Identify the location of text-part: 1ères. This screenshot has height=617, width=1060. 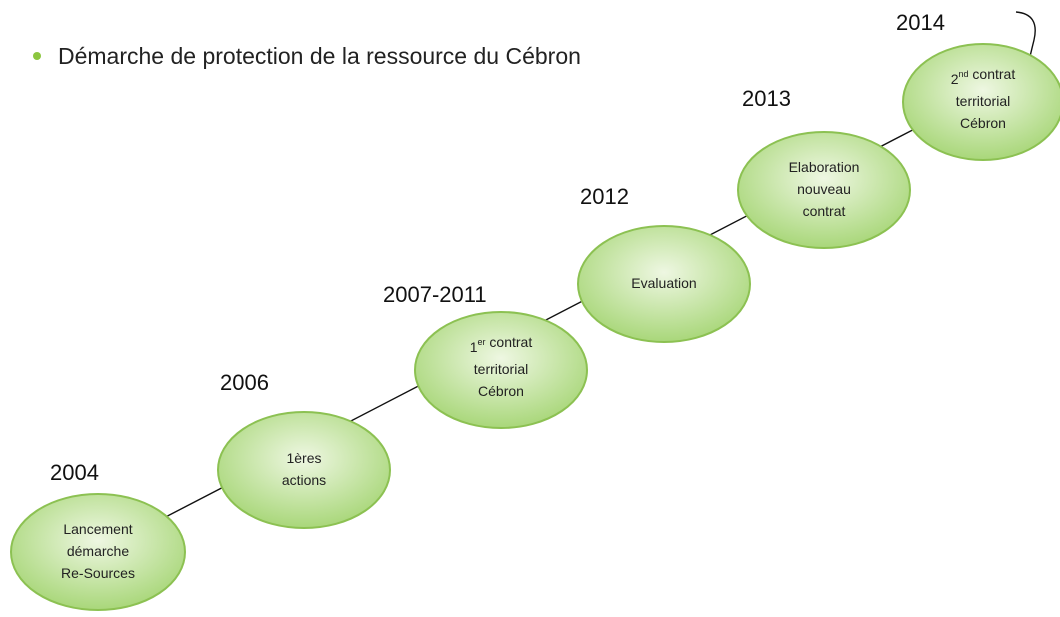
(303, 458).